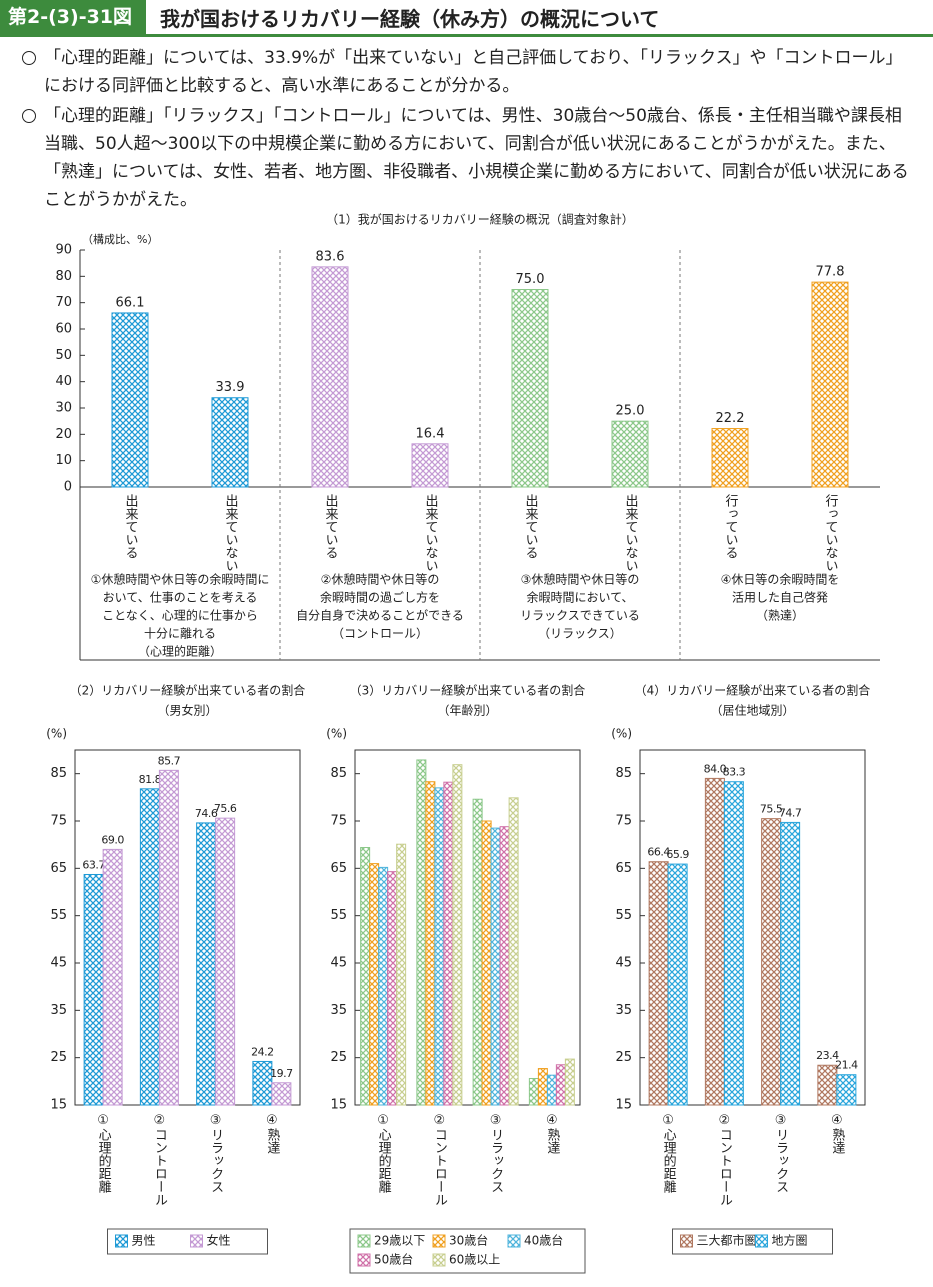 The width and height of the screenshot is (933, 1287). Describe the element at coordinates (63, 460) in the screenshot. I see `y-tick-label: 10` at that location.